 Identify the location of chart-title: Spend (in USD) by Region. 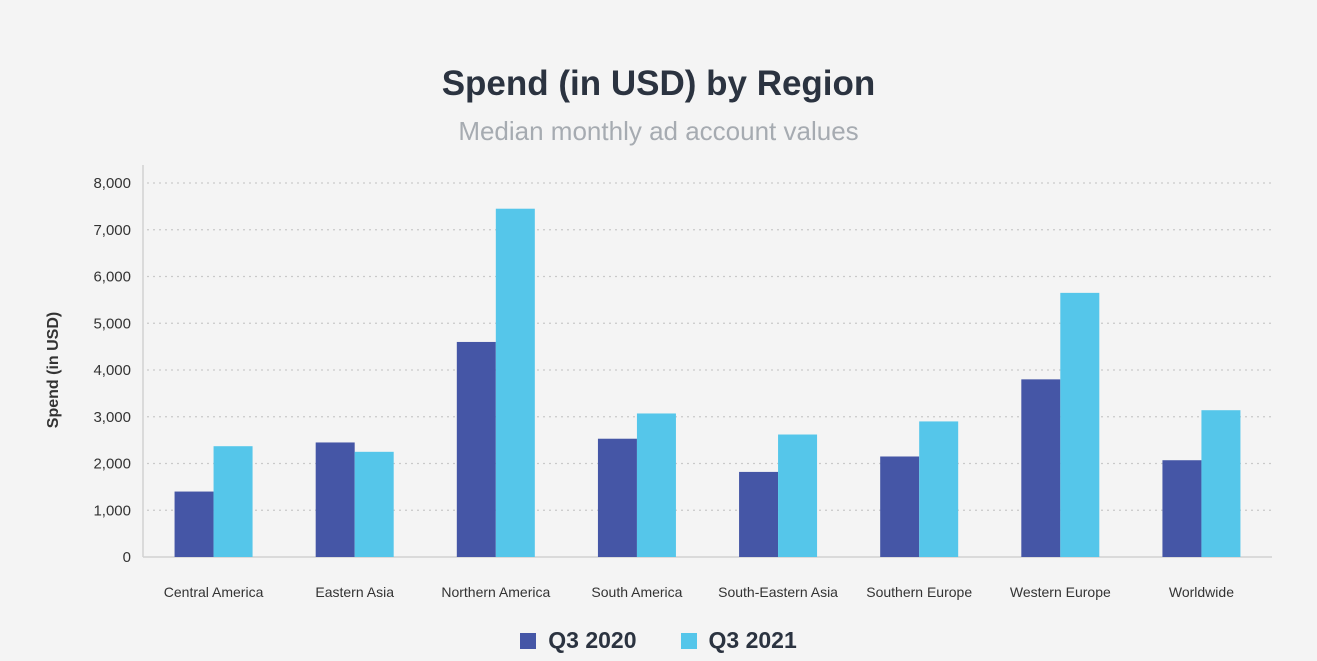
(658, 83).